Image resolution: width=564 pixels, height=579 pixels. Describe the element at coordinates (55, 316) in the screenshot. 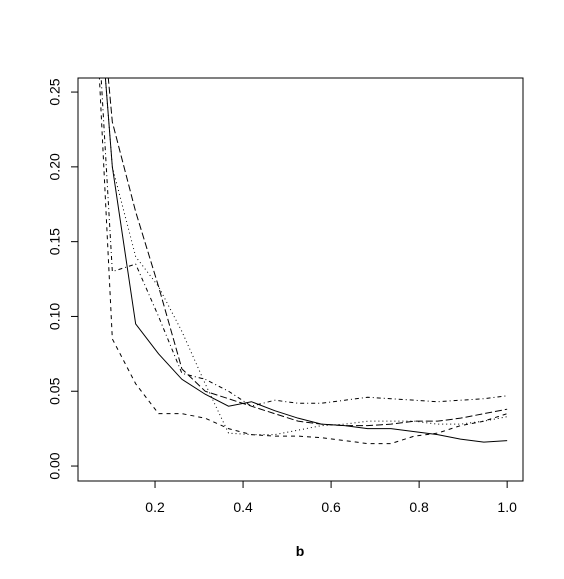

I see `y-tick-label: 0.10` at that location.